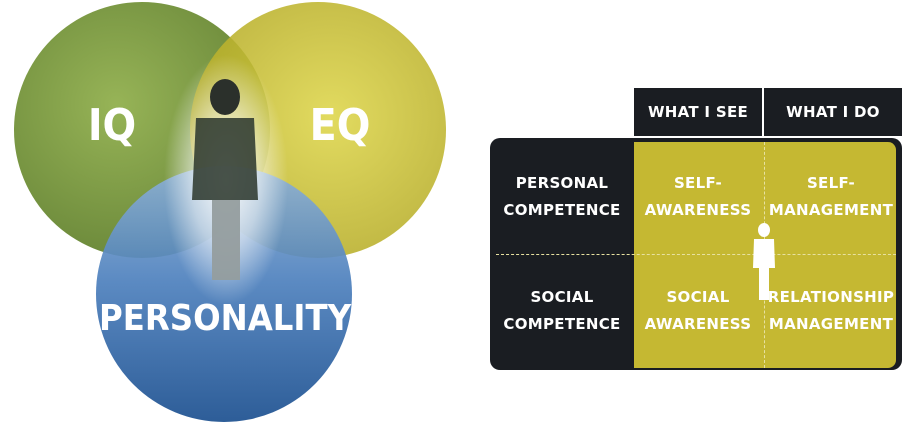 The image size is (910, 426). What do you see at coordinates (225, 318) in the screenshot?
I see `personality-label: PERSONALITY` at bounding box center [225, 318].